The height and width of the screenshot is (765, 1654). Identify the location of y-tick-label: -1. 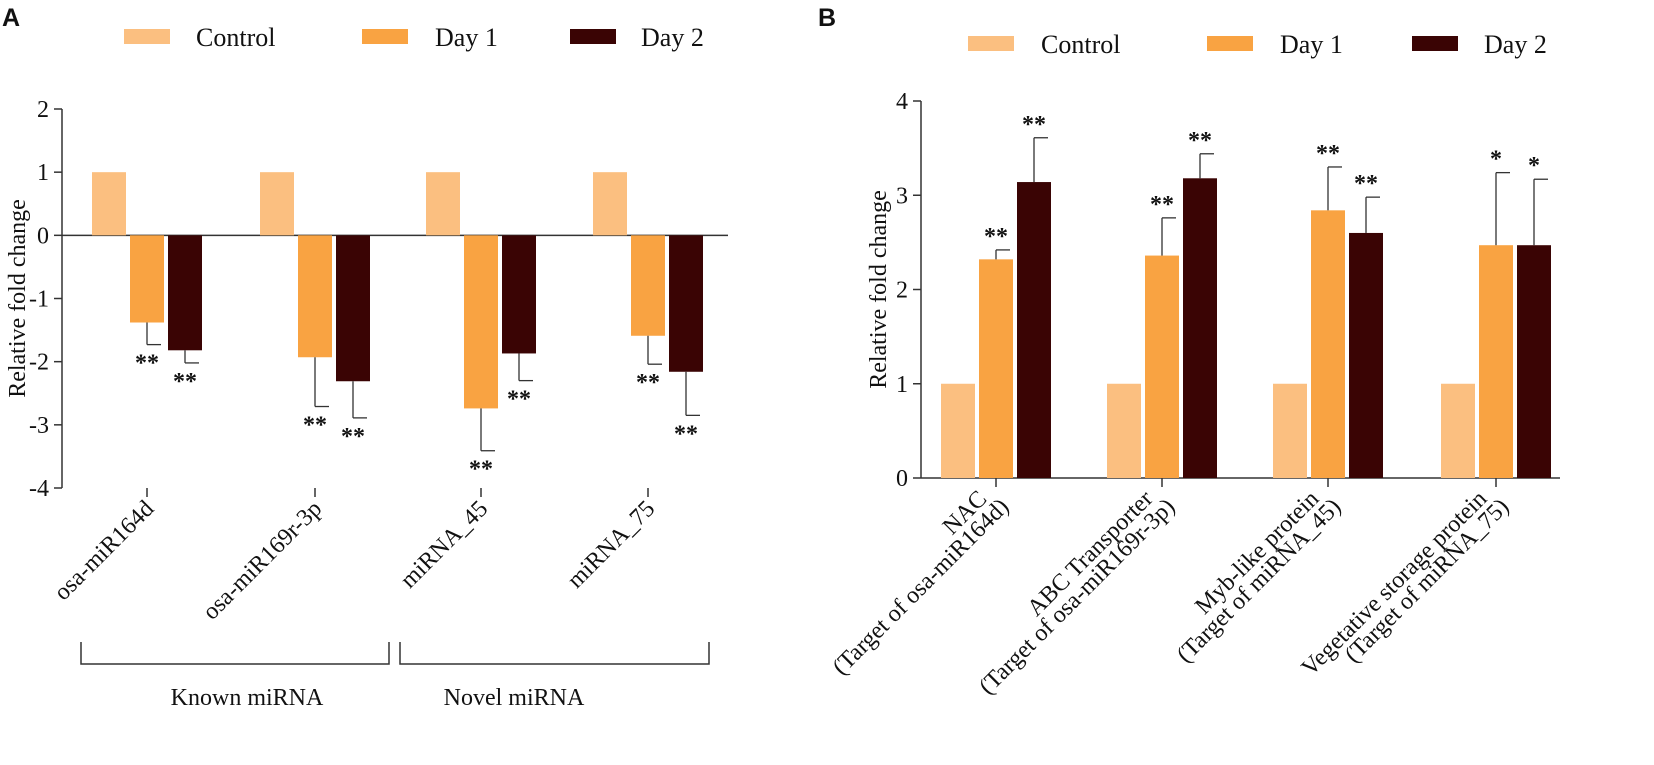
(39, 300).